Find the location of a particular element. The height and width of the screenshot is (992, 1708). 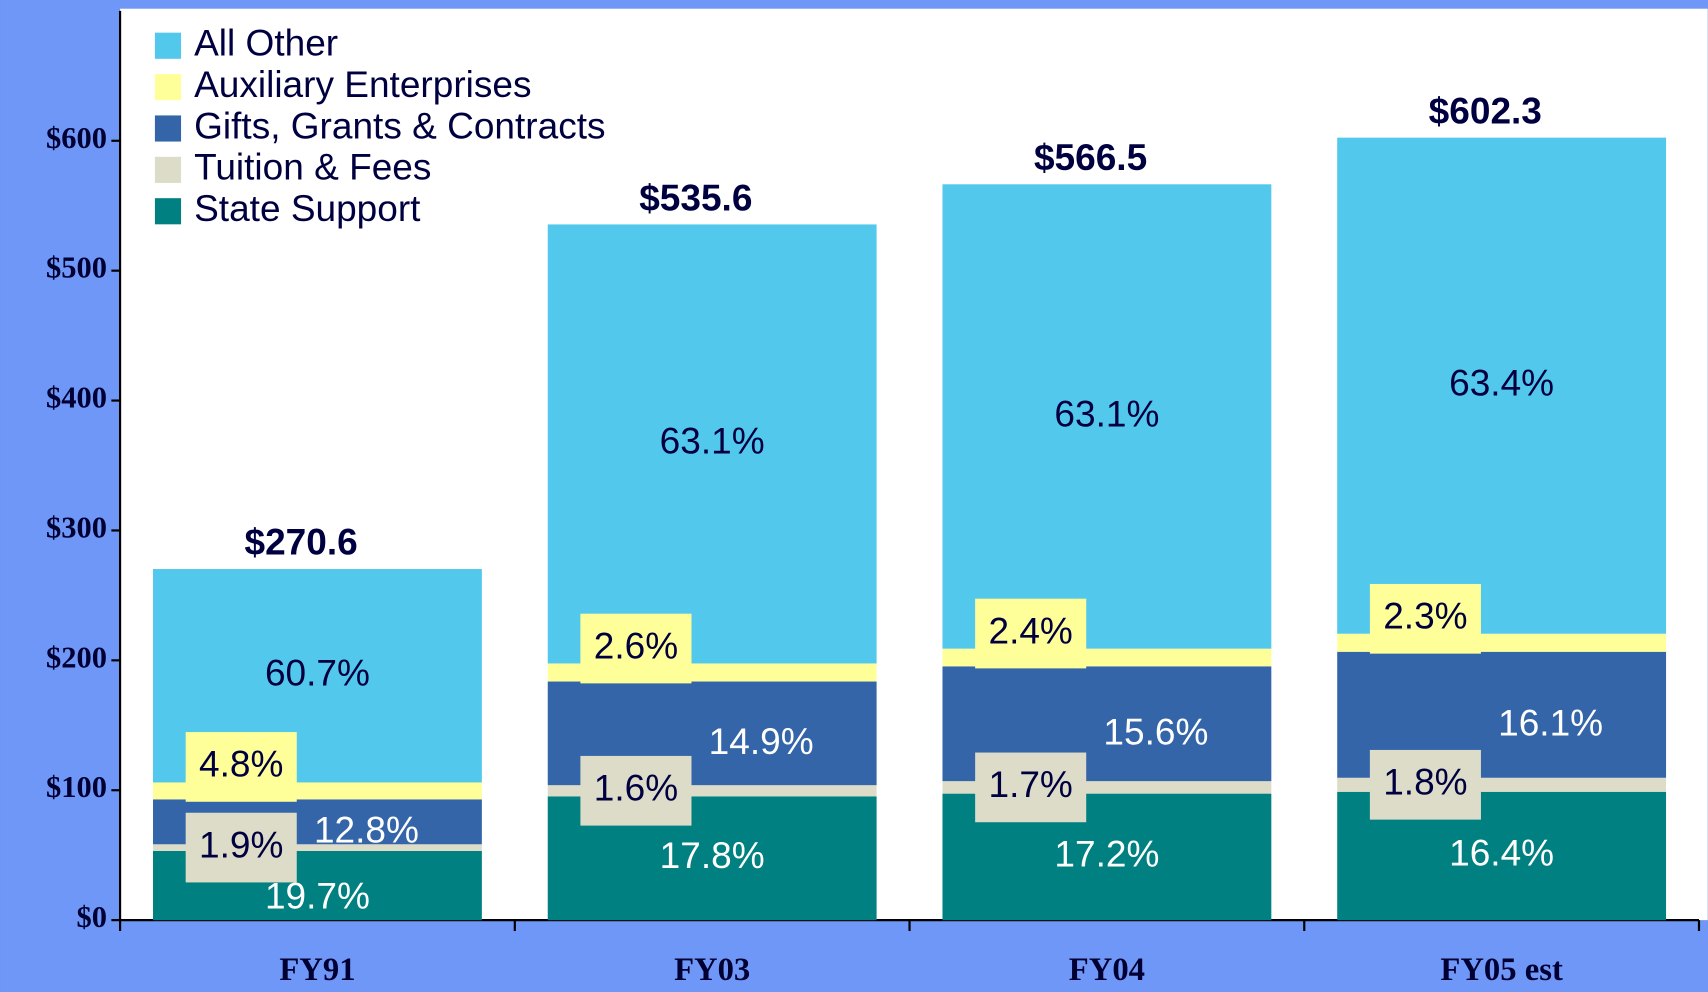

data-label: 1.9% is located at coordinates (241, 844).